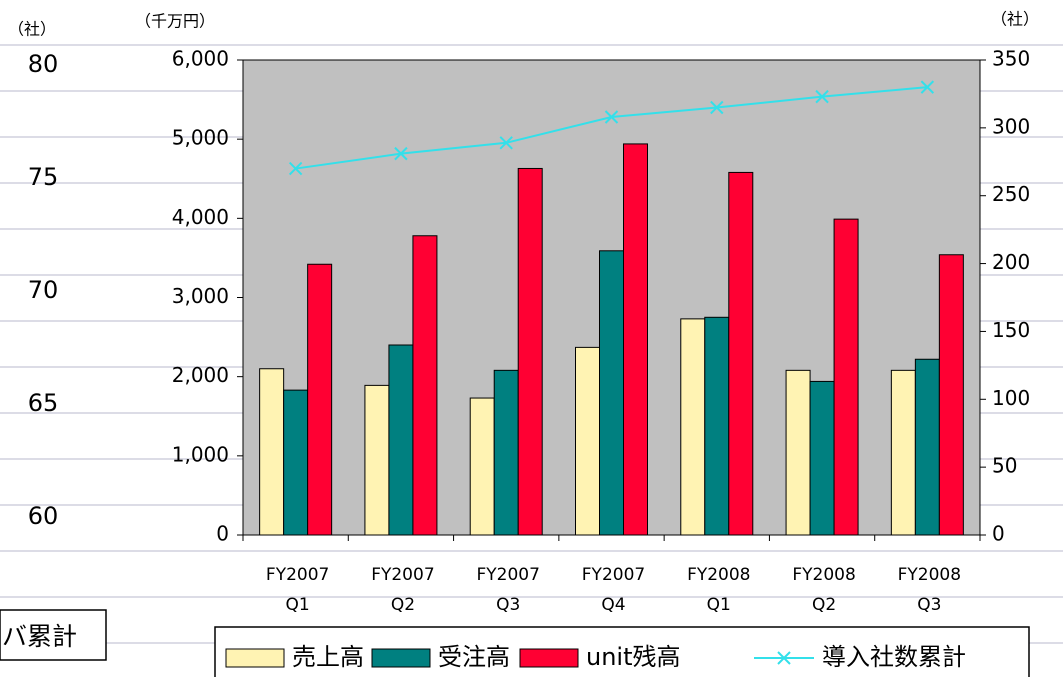  Describe the element at coordinates (1011, 126) in the screenshot. I see `y2-tick-label: 300` at that location.